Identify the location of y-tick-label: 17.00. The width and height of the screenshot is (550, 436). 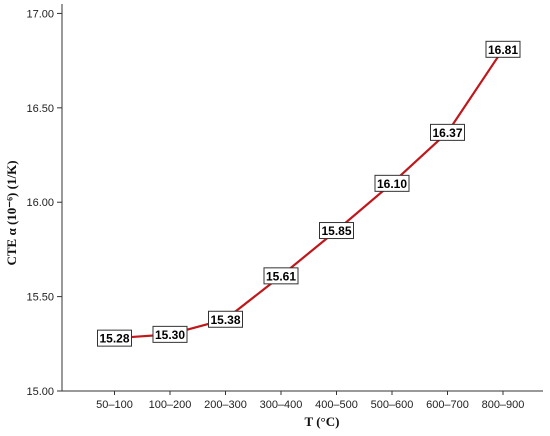
(40, 14).